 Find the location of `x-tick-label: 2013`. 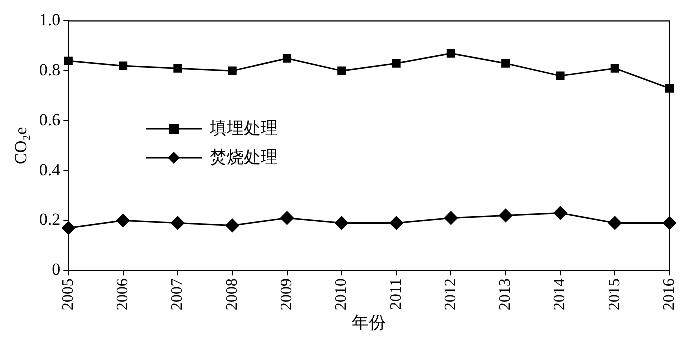

x-tick-label: 2013 is located at coordinates (505, 294).